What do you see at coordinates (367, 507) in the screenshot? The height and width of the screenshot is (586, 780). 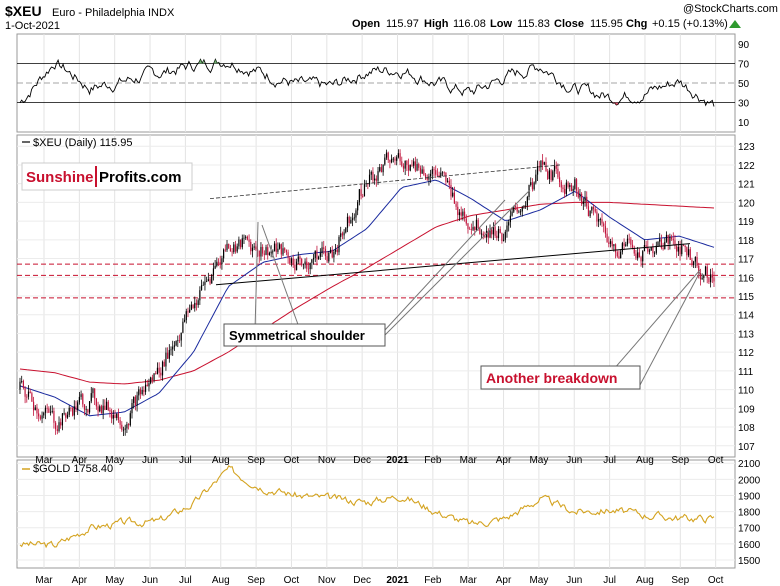 I see `gold-plot` at bounding box center [367, 507].